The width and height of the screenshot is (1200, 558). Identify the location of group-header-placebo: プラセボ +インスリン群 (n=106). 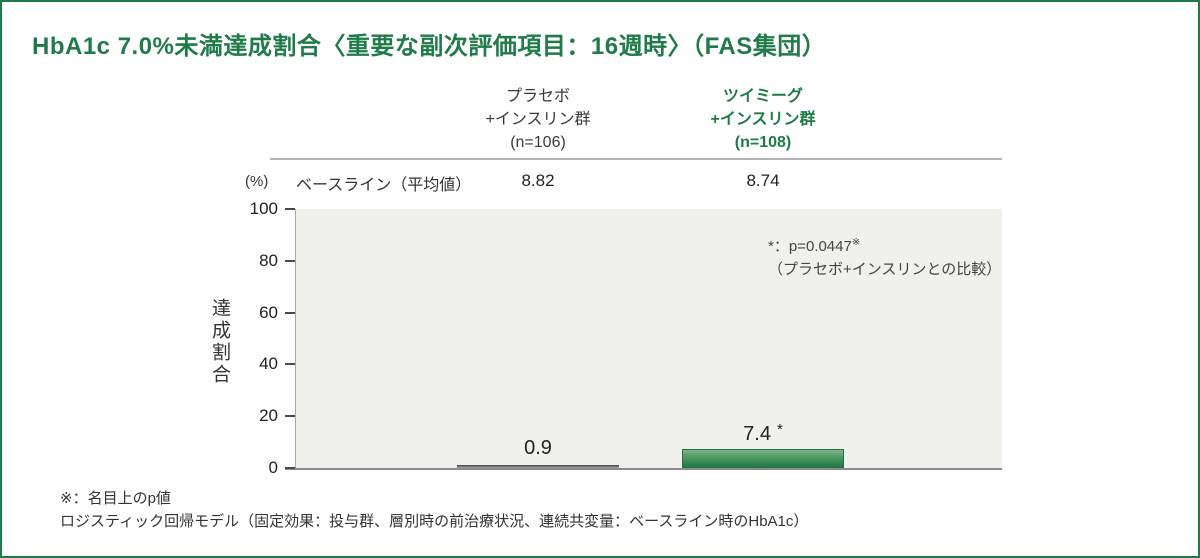
(538, 119).